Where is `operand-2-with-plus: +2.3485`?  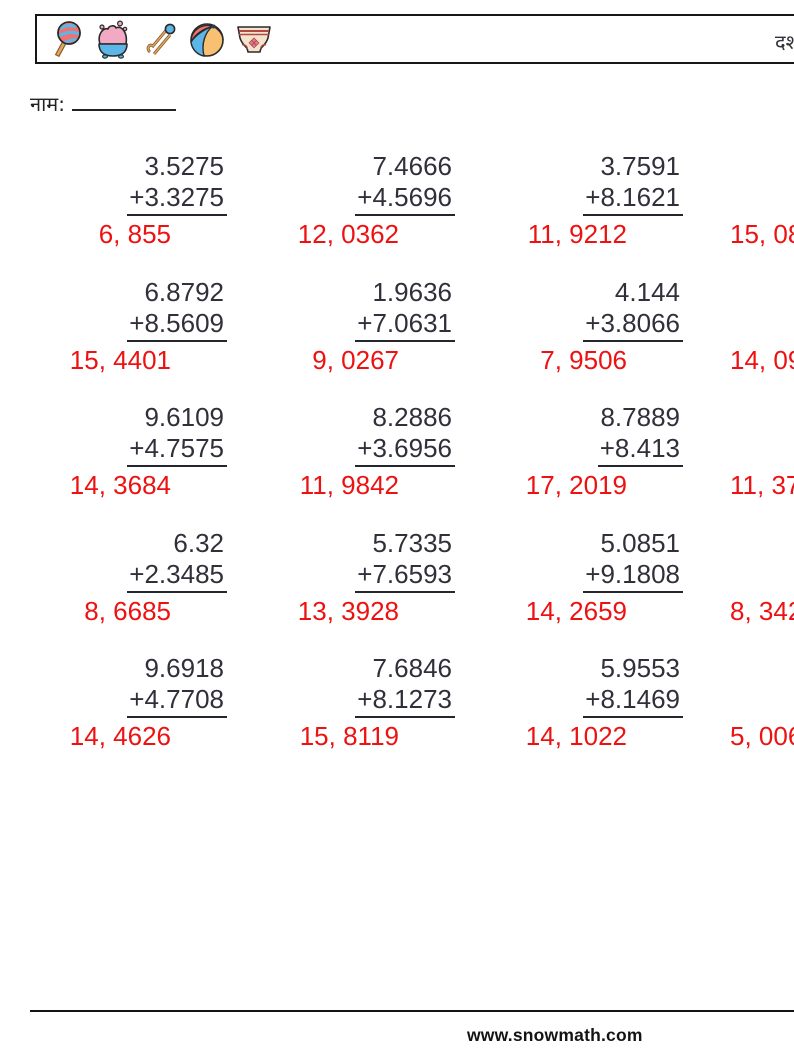
operand-2-with-plus: +2.3485 is located at coordinates (177, 576).